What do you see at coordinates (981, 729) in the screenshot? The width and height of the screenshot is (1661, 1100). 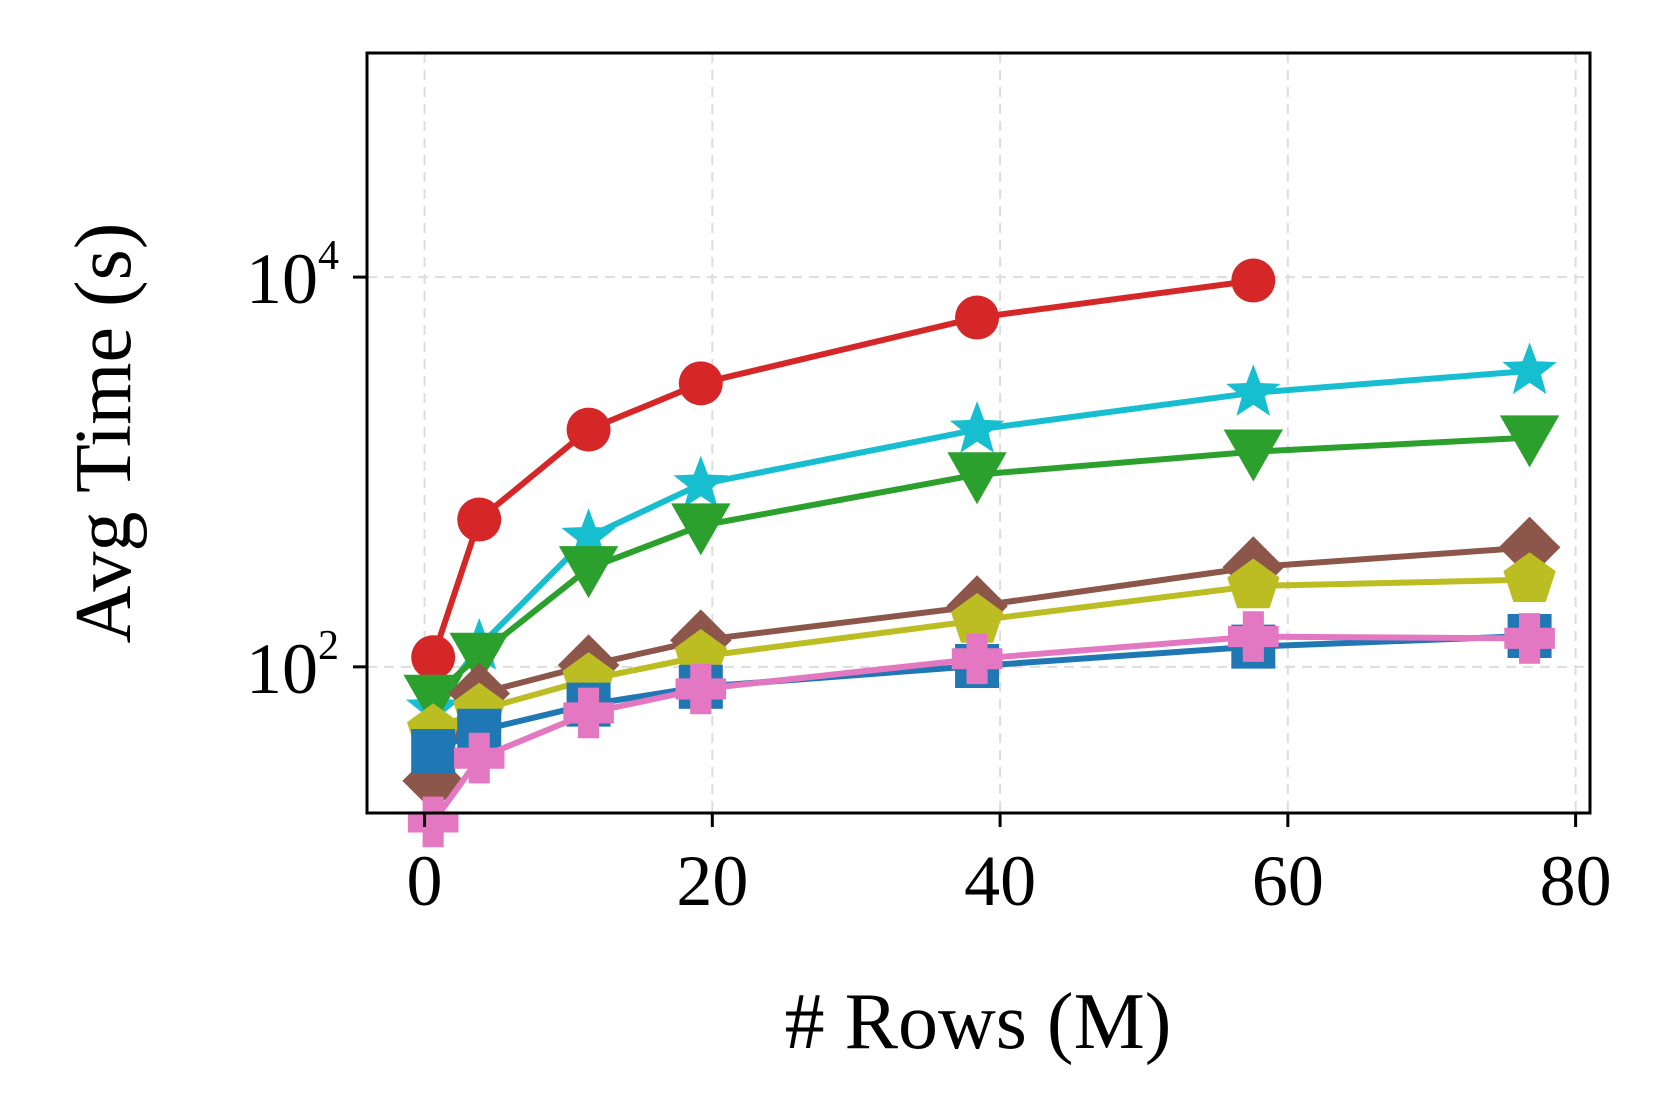 I see `series-pink-plus` at bounding box center [981, 729].